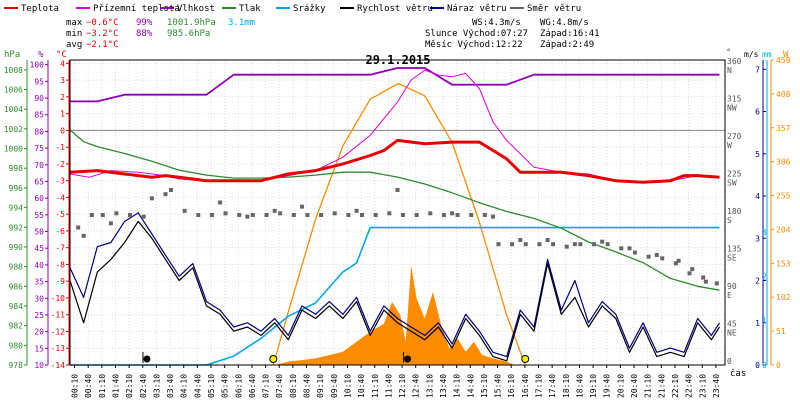  I want to click on time-label: 16:40, so click(525, 386).